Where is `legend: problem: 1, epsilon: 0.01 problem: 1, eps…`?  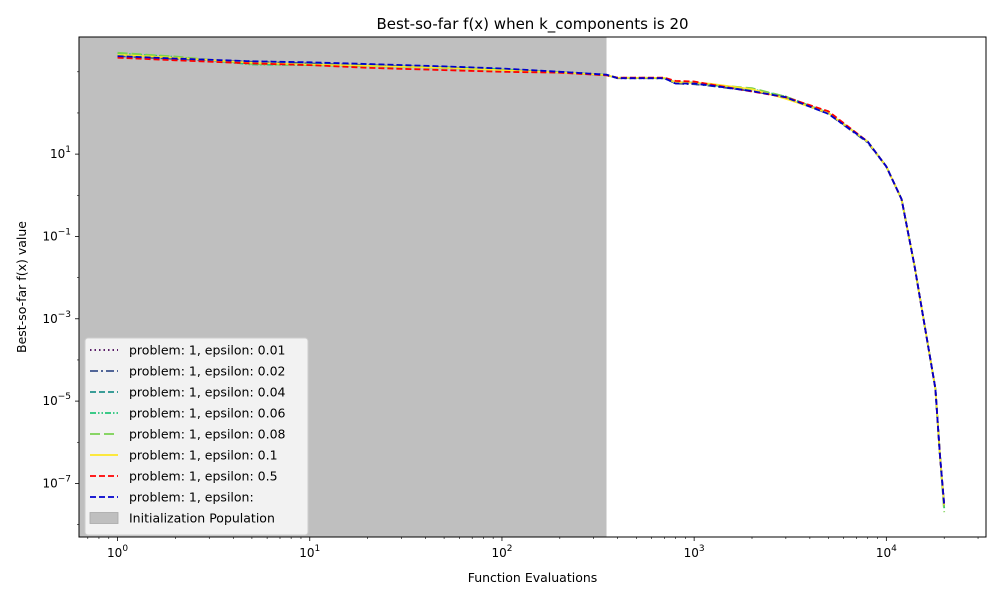 legend: problem: 1, epsilon: 0.01 problem: 1, eps… is located at coordinates (196, 436).